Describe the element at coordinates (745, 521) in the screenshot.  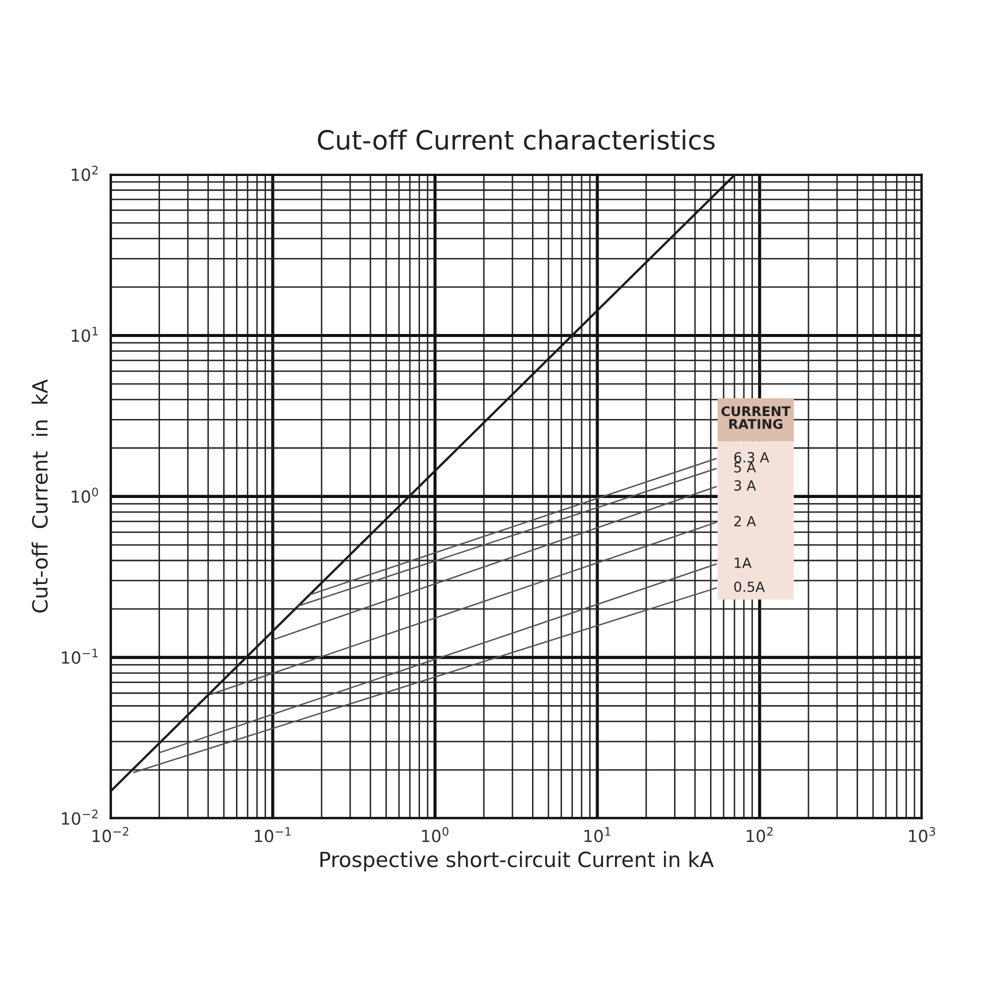
I see `series-label: 2 A` at that location.